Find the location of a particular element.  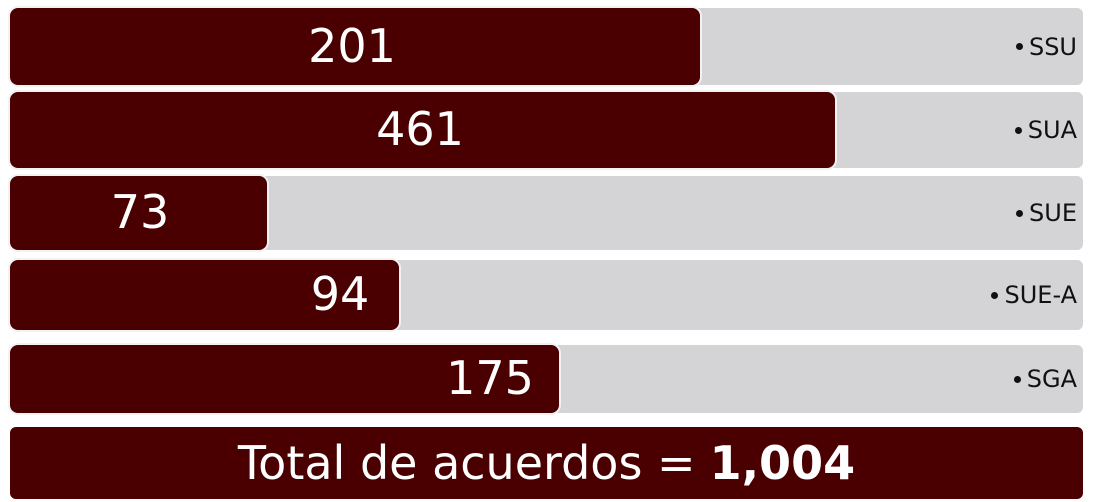

label: SGA is located at coordinates (1045, 379).